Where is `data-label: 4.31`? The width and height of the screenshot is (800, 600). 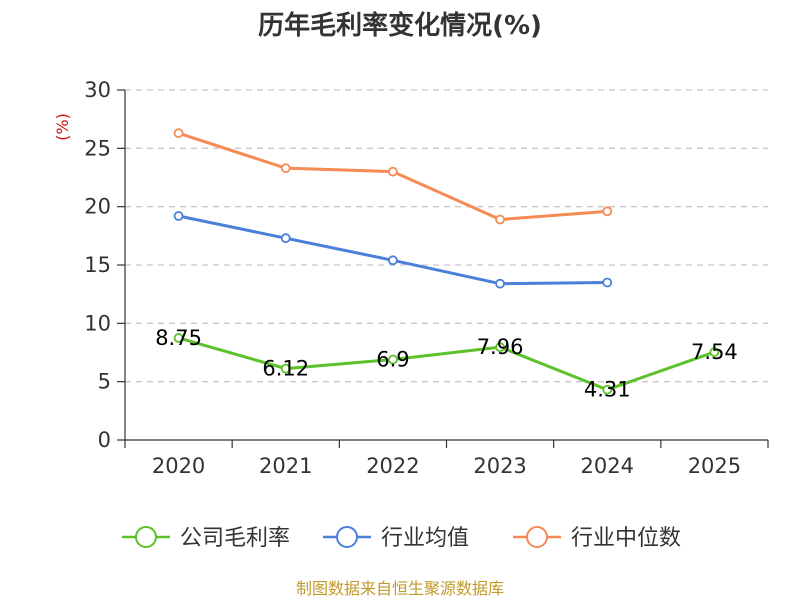
data-label: 4.31 is located at coordinates (607, 390).